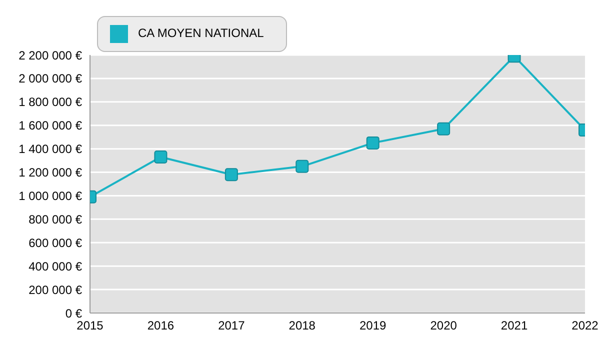 This screenshot has width=600, height=350. What do you see at coordinates (50, 79) in the screenshot?
I see `y-tick-label: 2 000 000 €` at bounding box center [50, 79].